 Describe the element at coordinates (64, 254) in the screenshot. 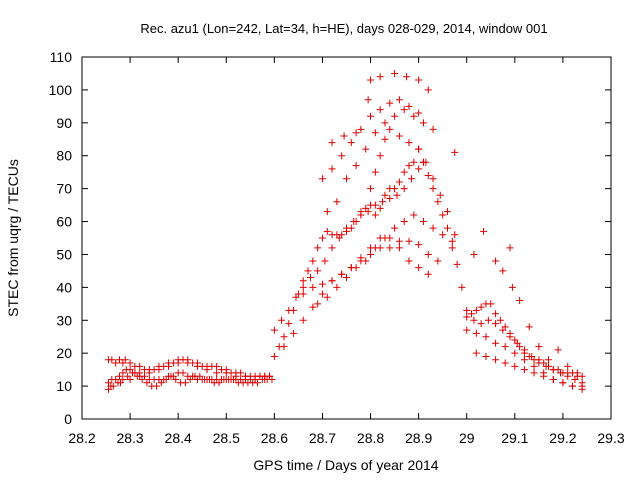

I see `y-tick-label: 50` at that location.